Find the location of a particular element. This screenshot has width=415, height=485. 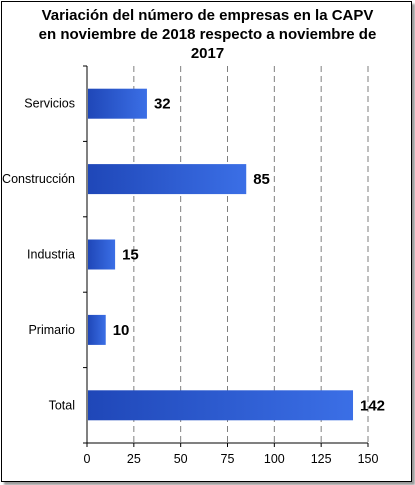

bar-industria is located at coordinates (102, 254).